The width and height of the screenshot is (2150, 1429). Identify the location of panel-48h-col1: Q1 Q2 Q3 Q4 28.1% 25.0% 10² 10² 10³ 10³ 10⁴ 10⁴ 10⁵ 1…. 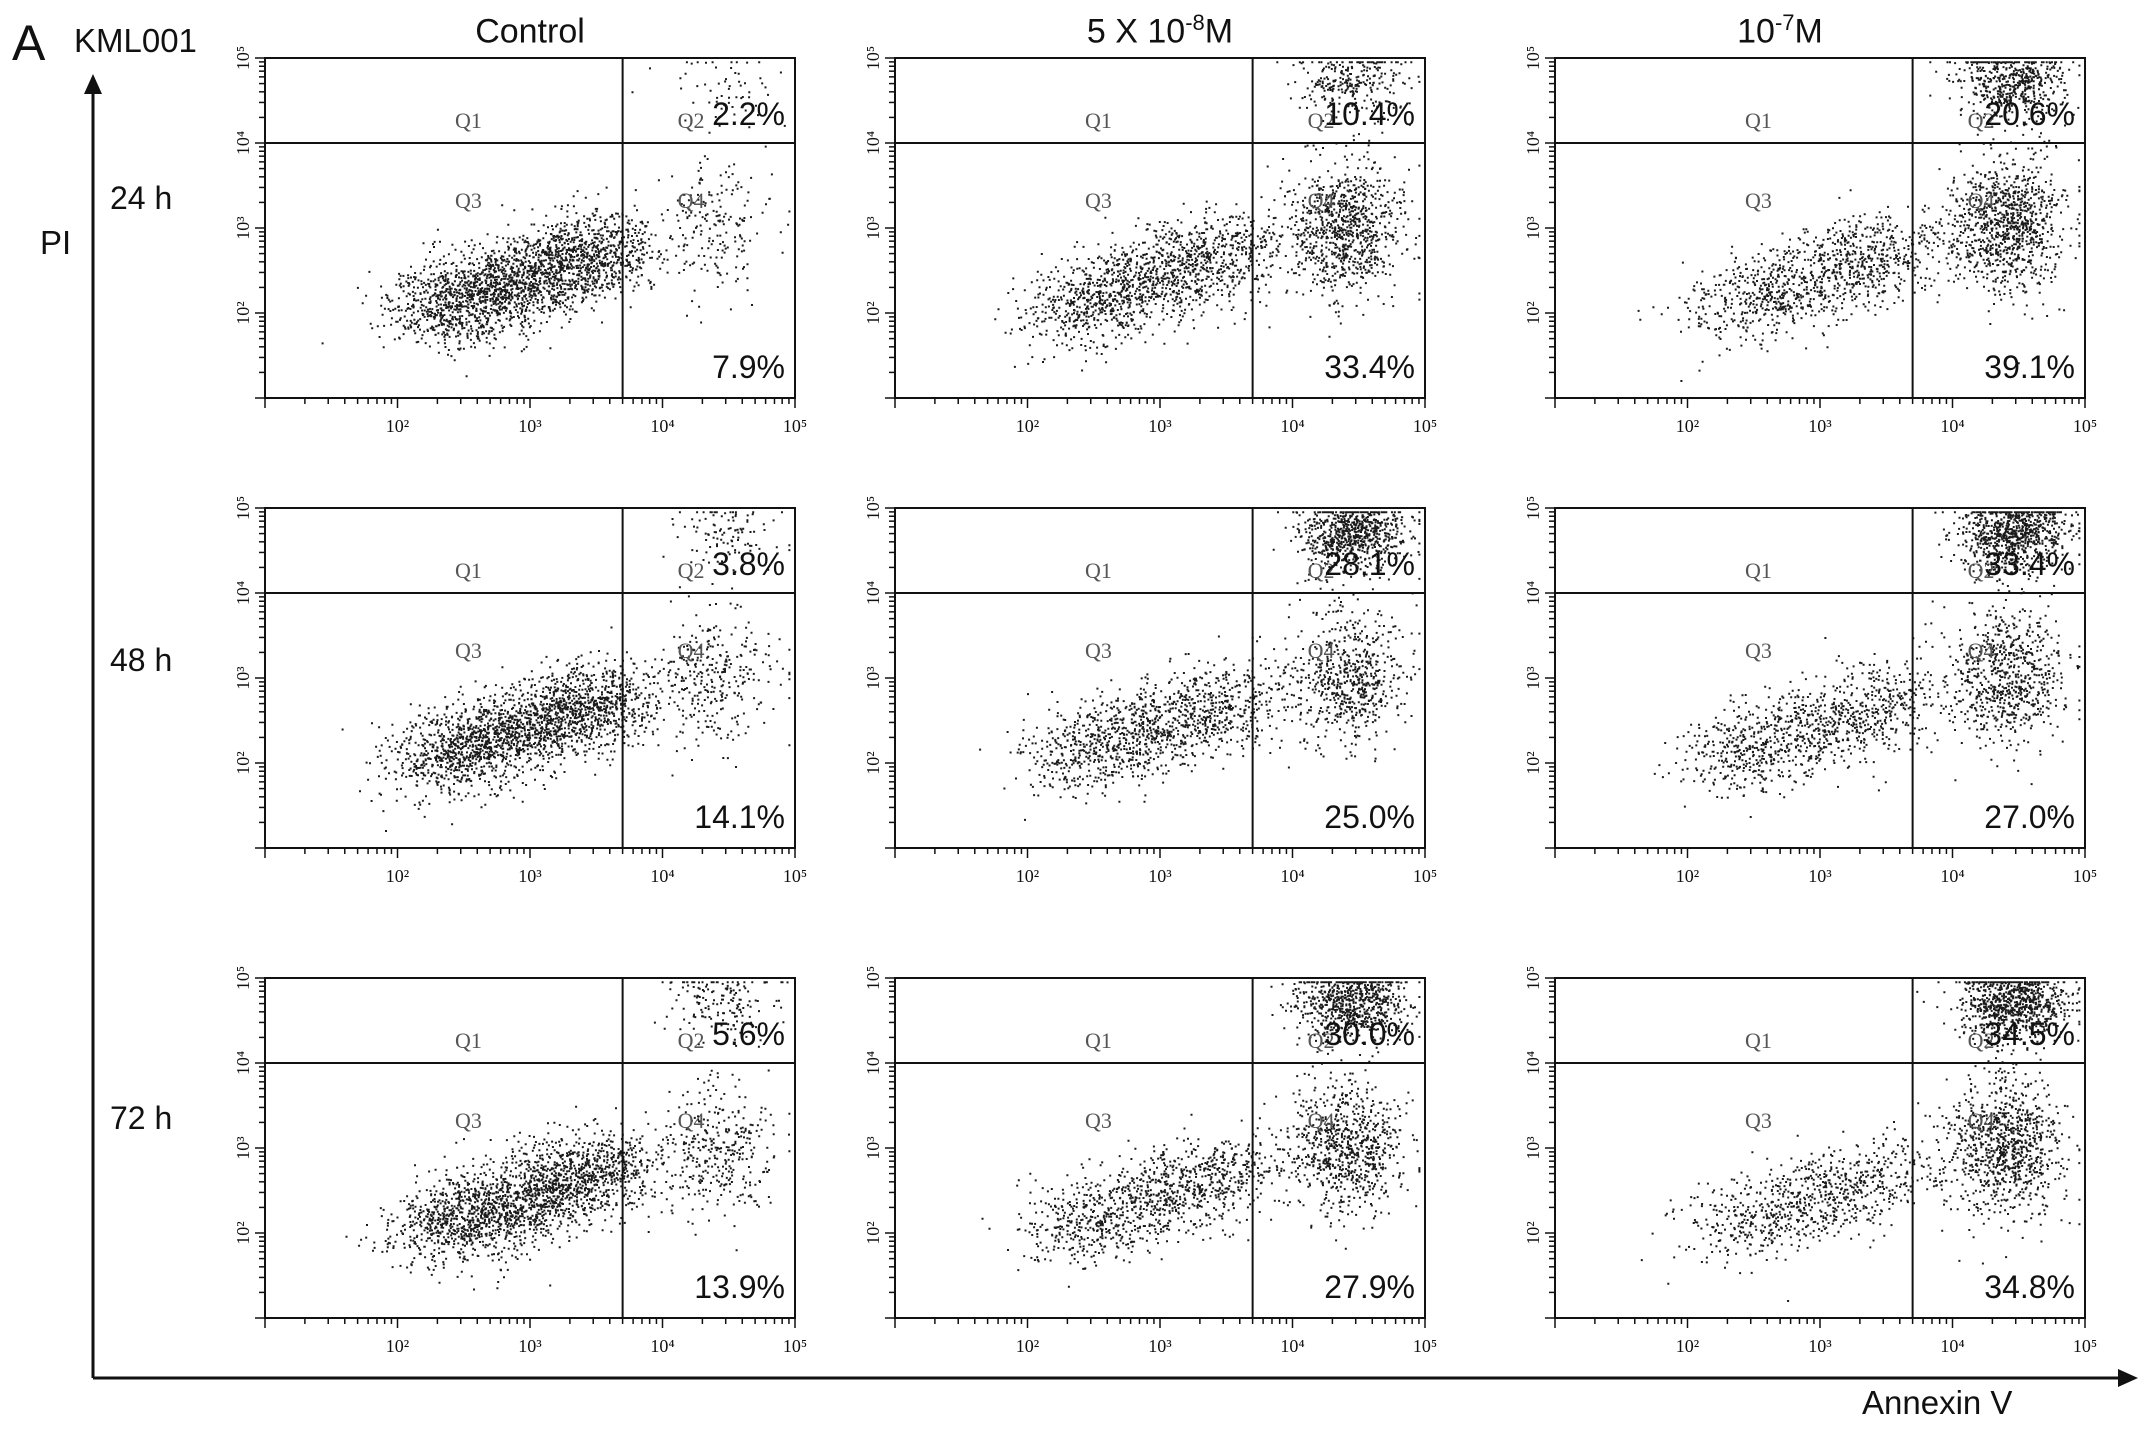
(1150, 691).